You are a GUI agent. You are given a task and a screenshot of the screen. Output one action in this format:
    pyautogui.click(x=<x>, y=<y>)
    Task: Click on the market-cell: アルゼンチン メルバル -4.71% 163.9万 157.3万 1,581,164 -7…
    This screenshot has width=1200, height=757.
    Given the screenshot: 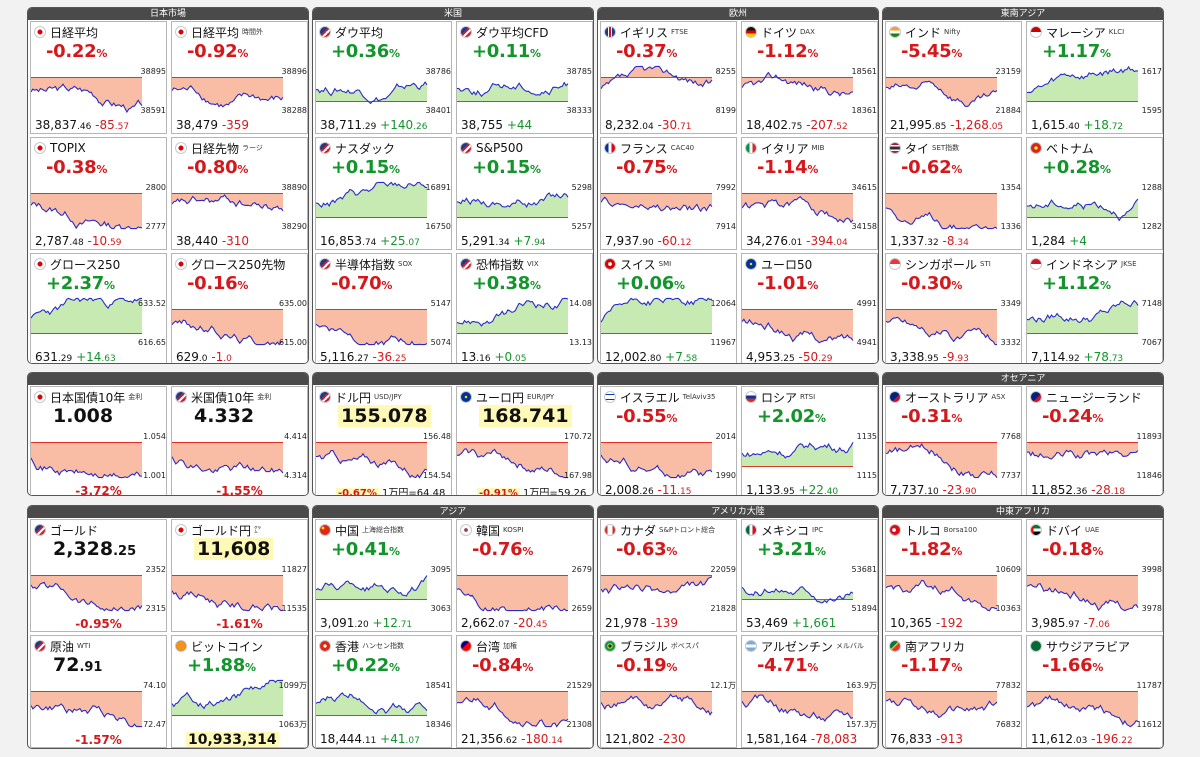 What is the action you would take?
    pyautogui.click(x=809, y=691)
    